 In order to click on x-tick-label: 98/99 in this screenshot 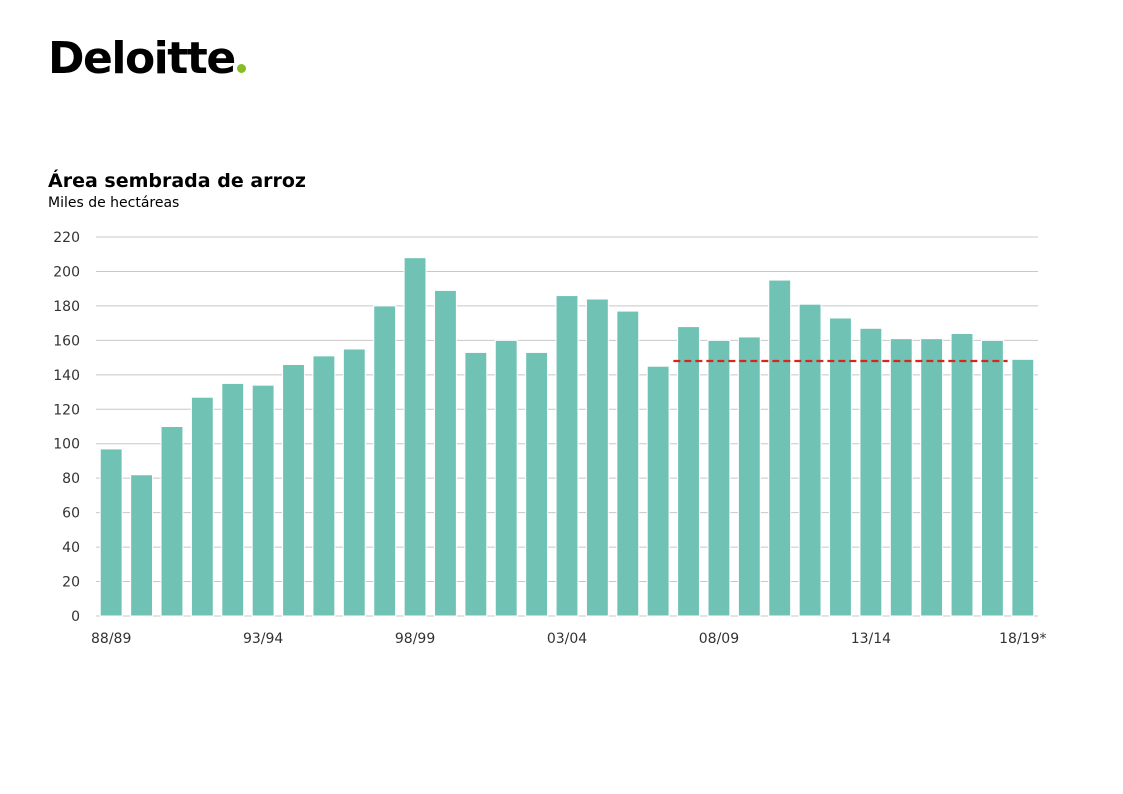, I will do `click(415, 639)`.